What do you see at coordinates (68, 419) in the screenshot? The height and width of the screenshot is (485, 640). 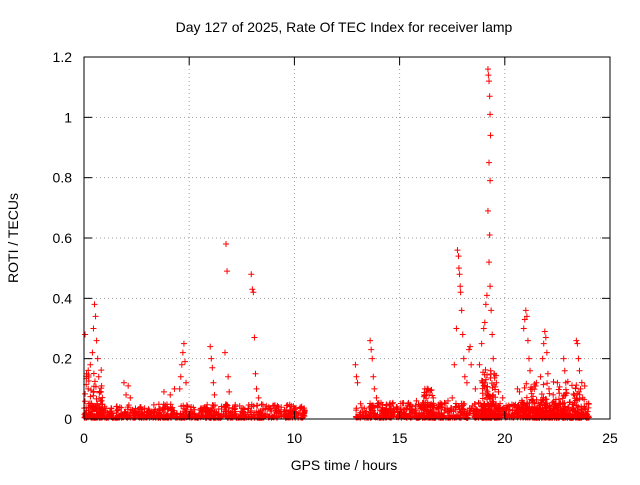 I see `y-tick-label: 0` at bounding box center [68, 419].